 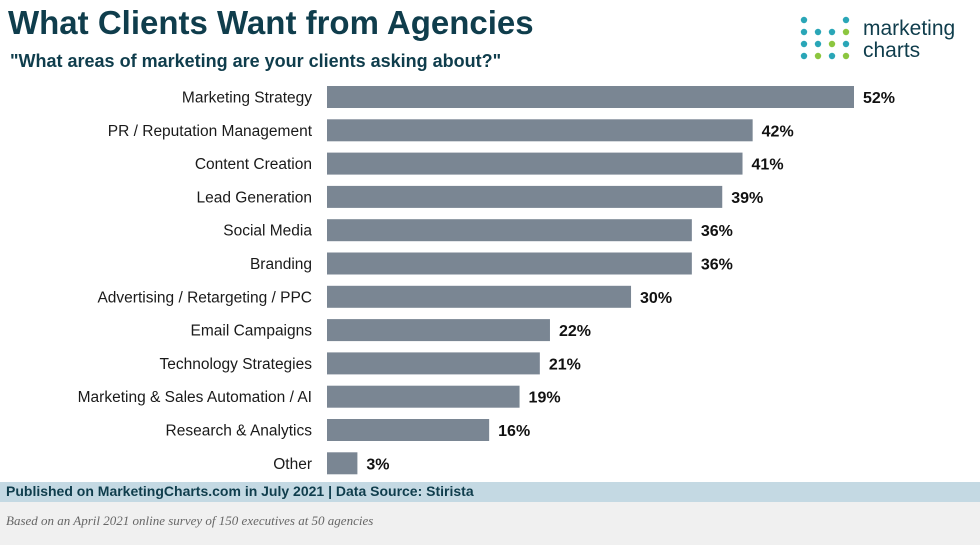 I want to click on chart-title: What Clients Want from Agencies, so click(x=271, y=22).